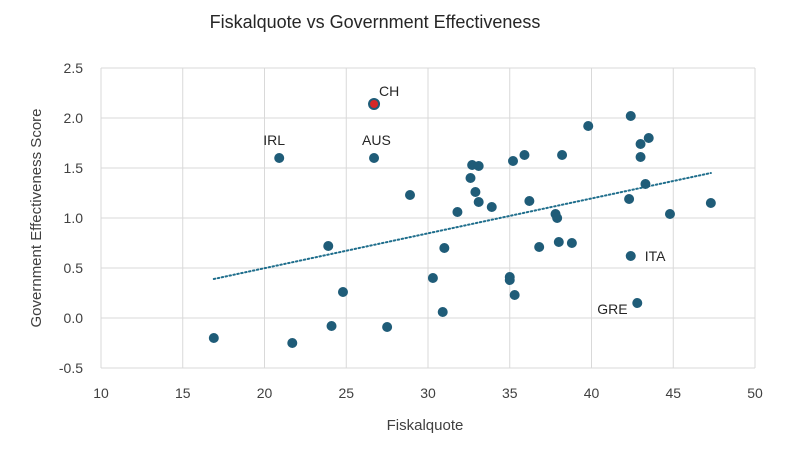 The width and height of the screenshot is (786, 458). I want to click on data-point-highlighted, so click(374, 104).